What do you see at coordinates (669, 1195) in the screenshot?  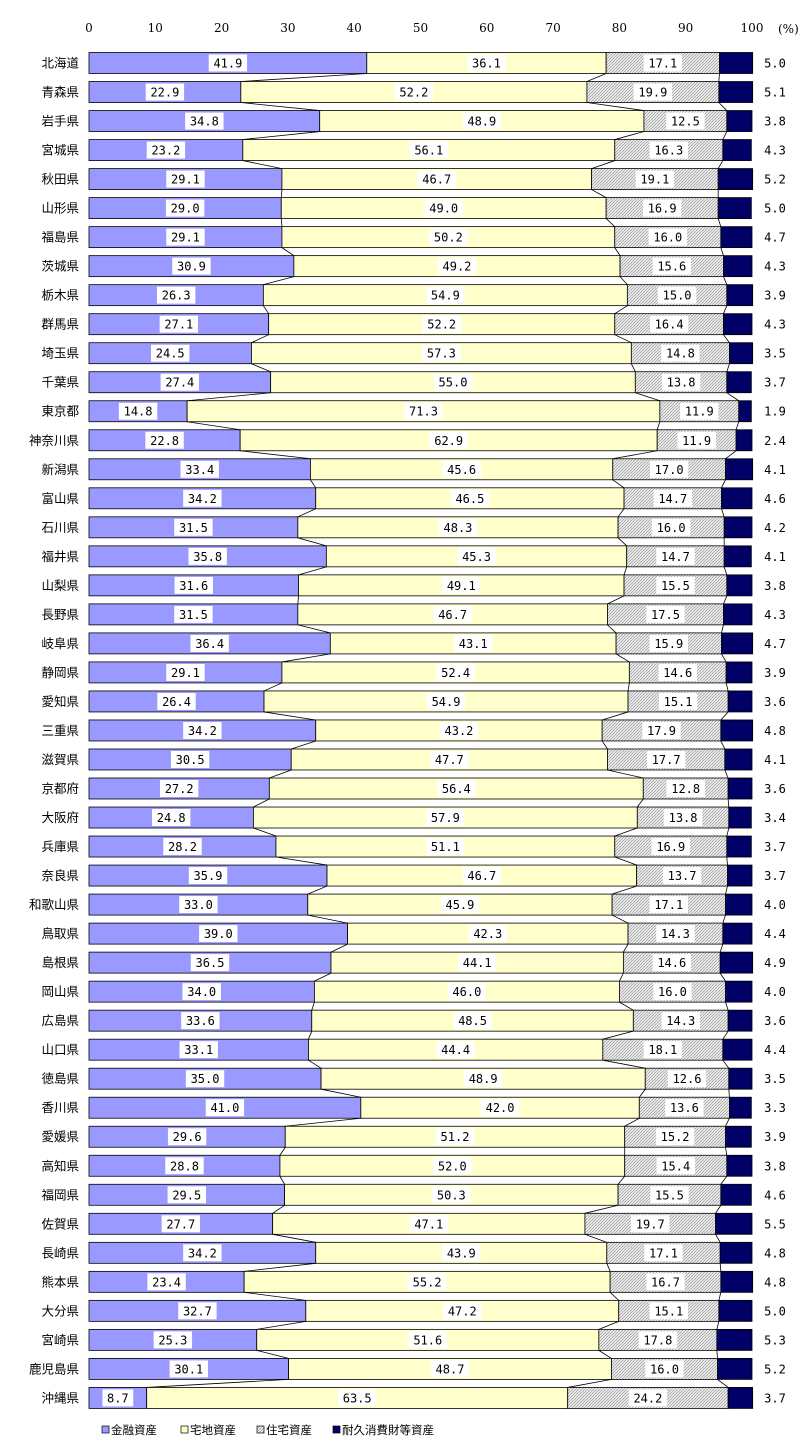 I see `value-label: 15.5` at bounding box center [669, 1195].